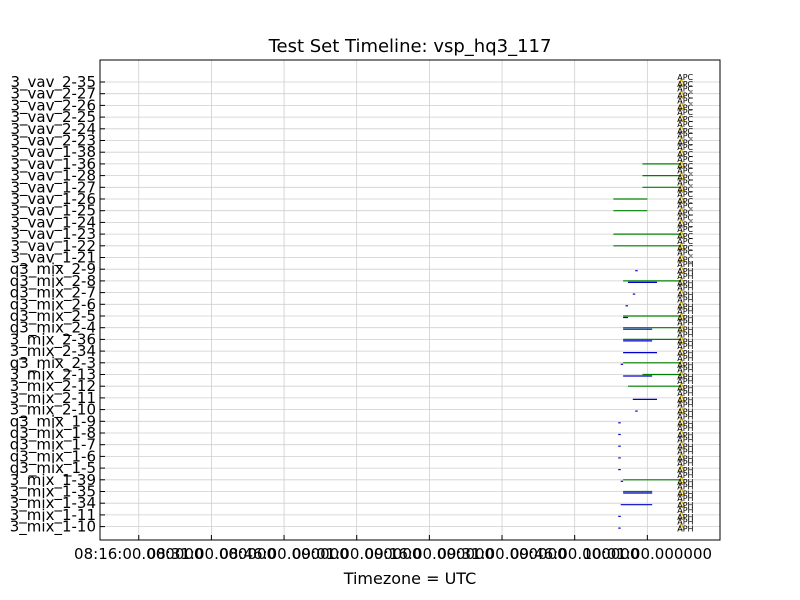 The width and height of the screenshot is (800, 600). Describe the element at coordinates (53, 152) in the screenshot. I see `y-tick-label: 3_vav_1-38` at that location.